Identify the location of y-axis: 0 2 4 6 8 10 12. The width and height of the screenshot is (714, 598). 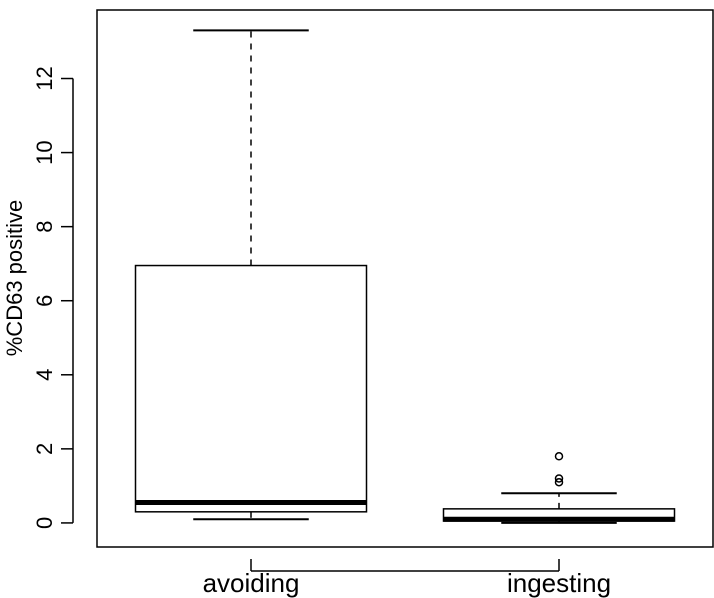
(53, 297).